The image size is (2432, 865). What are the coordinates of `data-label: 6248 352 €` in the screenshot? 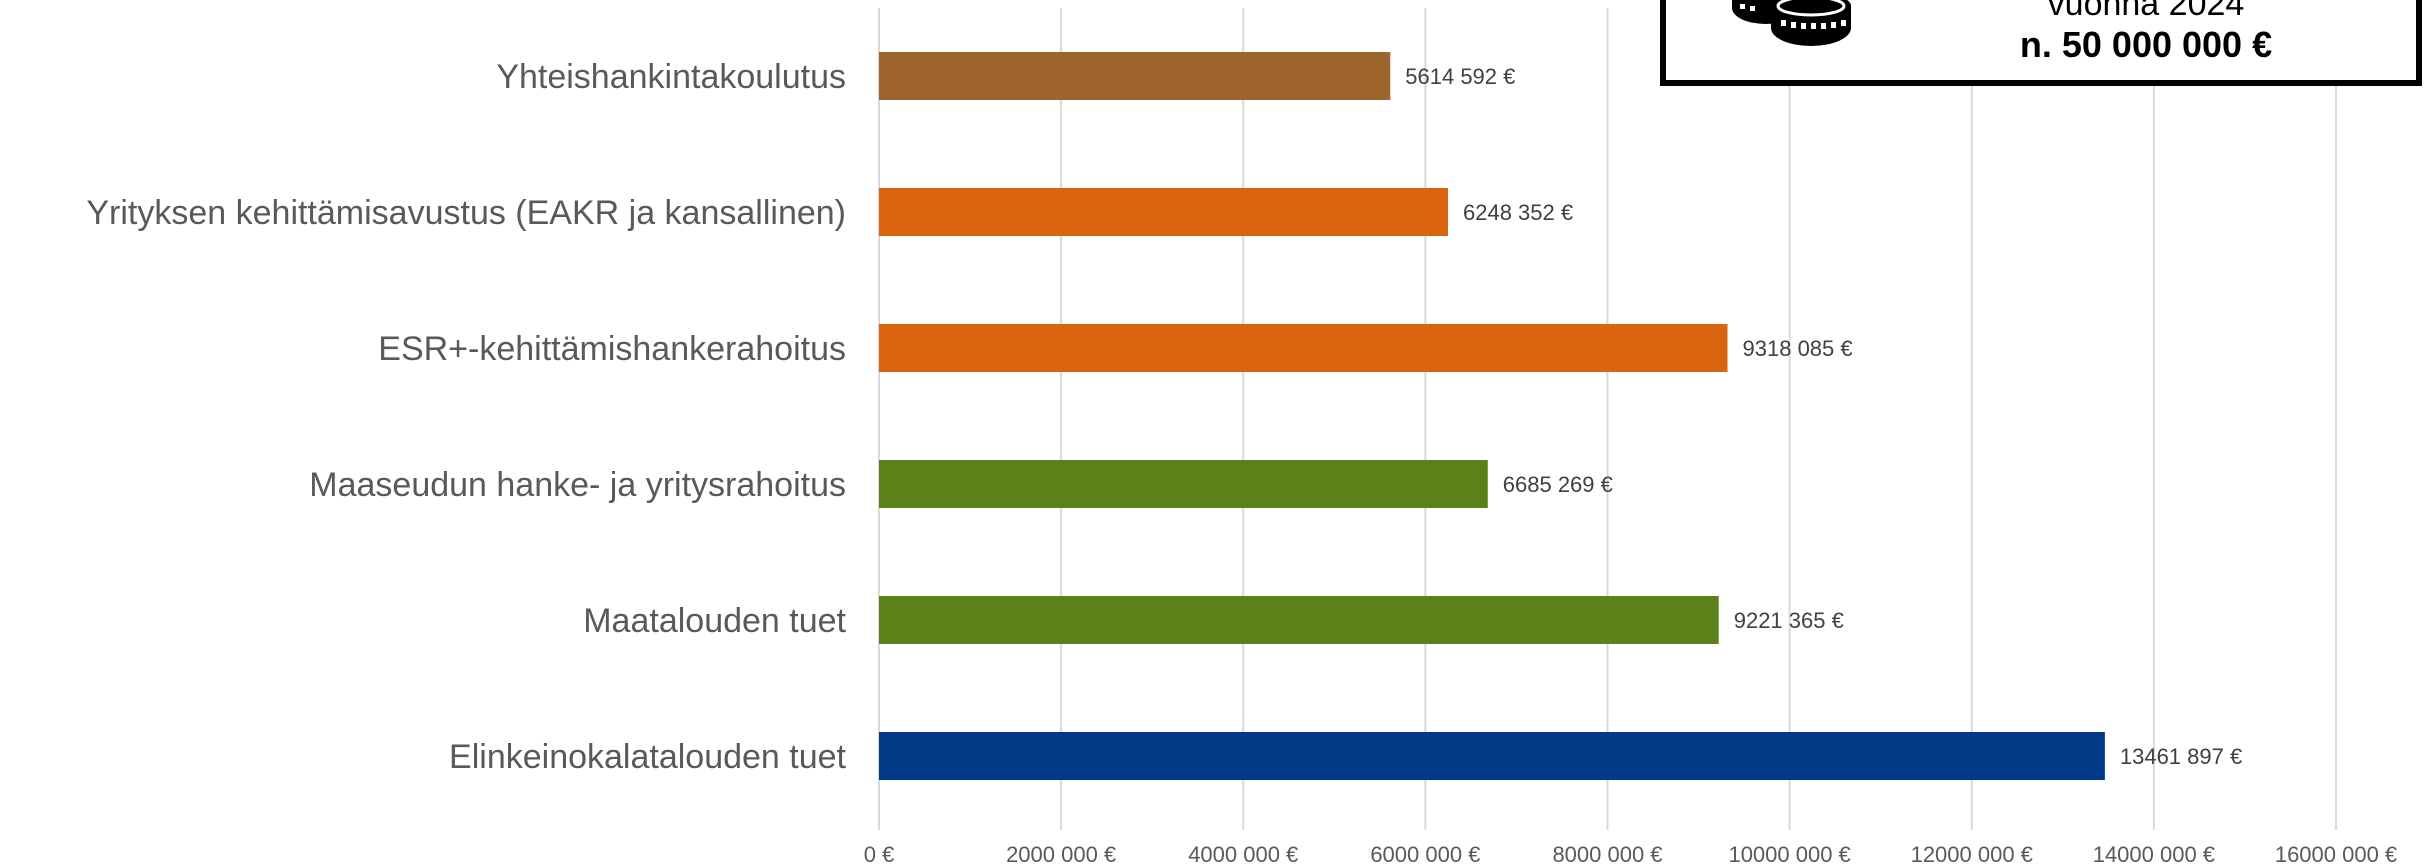 It's located at (1518, 212).